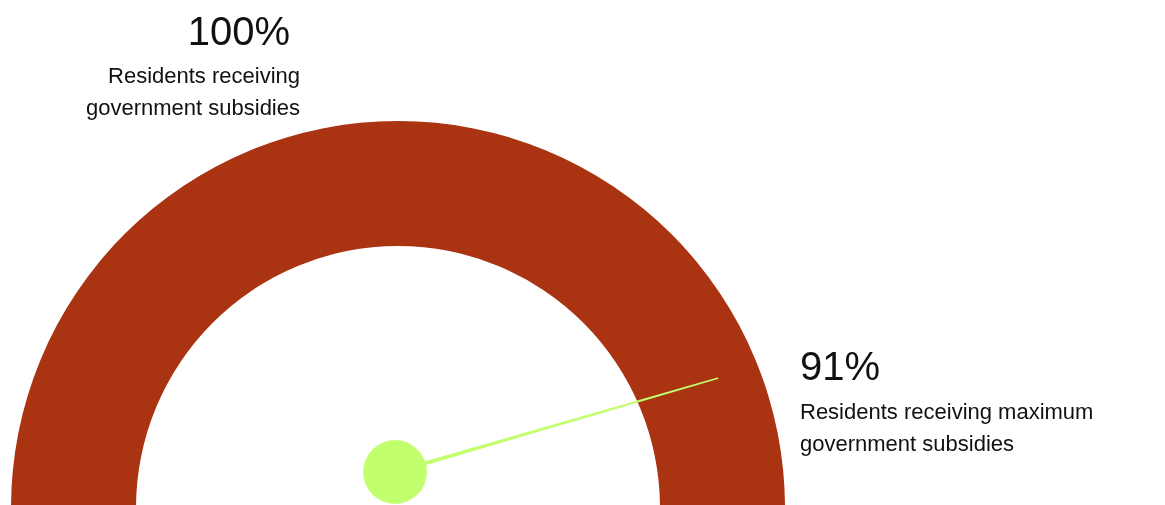 This screenshot has width=1165, height=505. I want to click on data-label: 91%, so click(840, 366).